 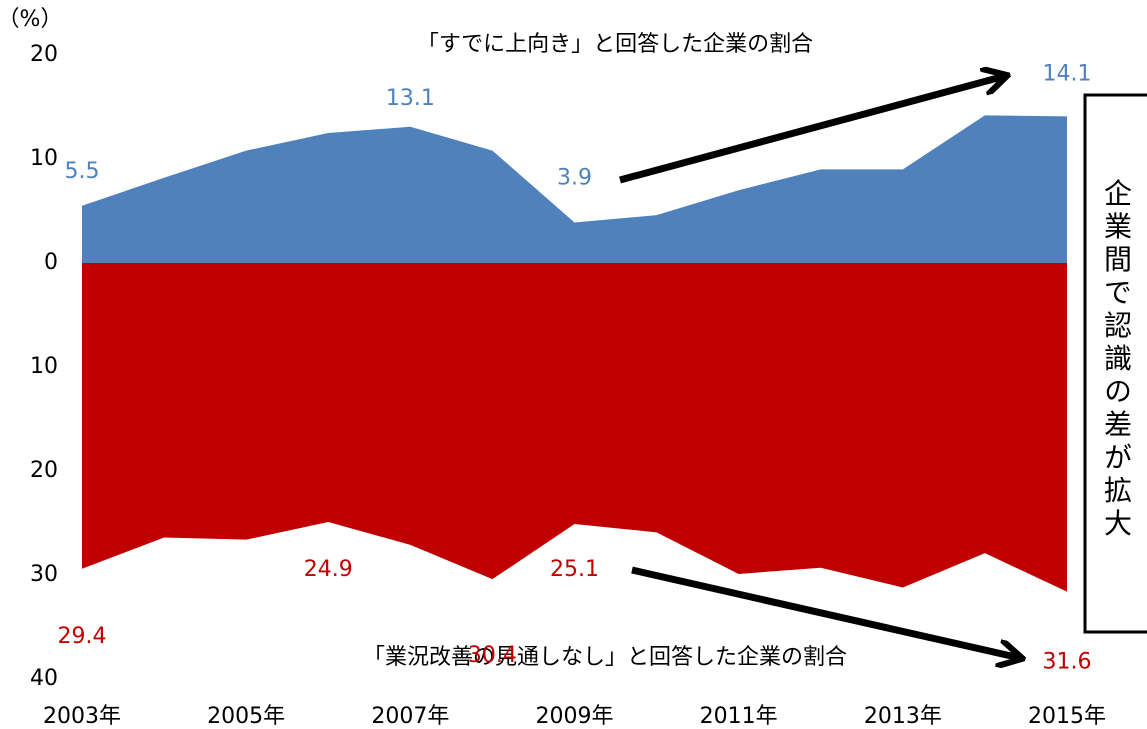 What do you see at coordinates (1067, 716) in the screenshot?
I see `x-tick-label: 2015年` at bounding box center [1067, 716].